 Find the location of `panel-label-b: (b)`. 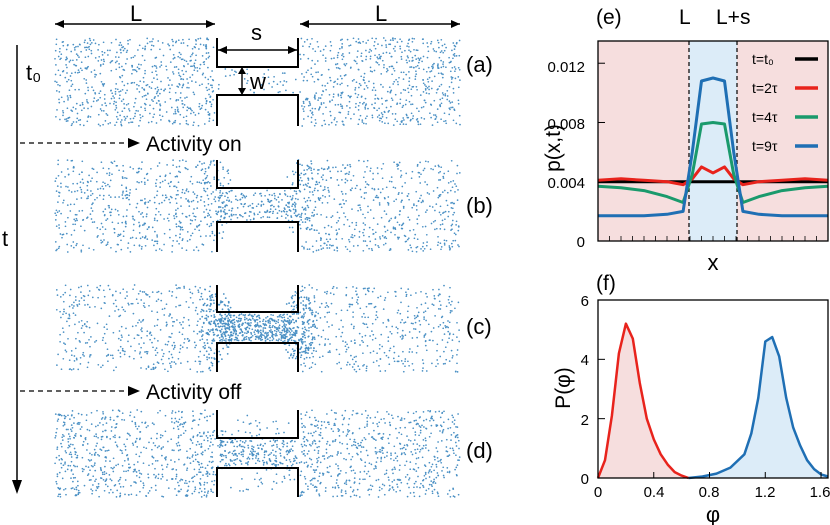

panel-label-b: (b) is located at coordinates (479, 205).